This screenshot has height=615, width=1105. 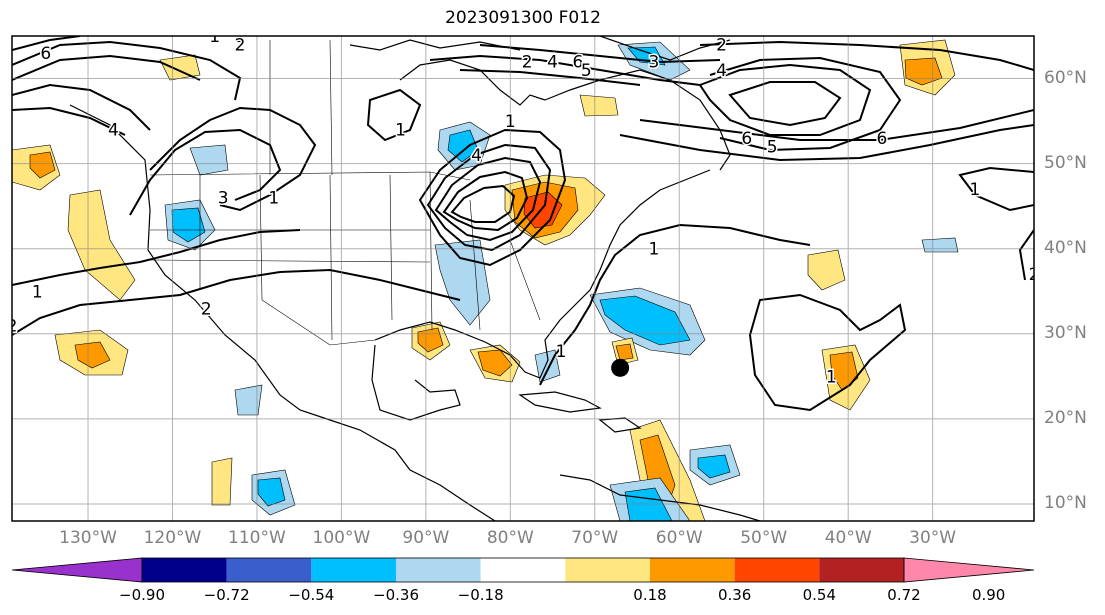 What do you see at coordinates (146, 303) in the screenshot?
I see `contour-2-west` at bounding box center [146, 303].